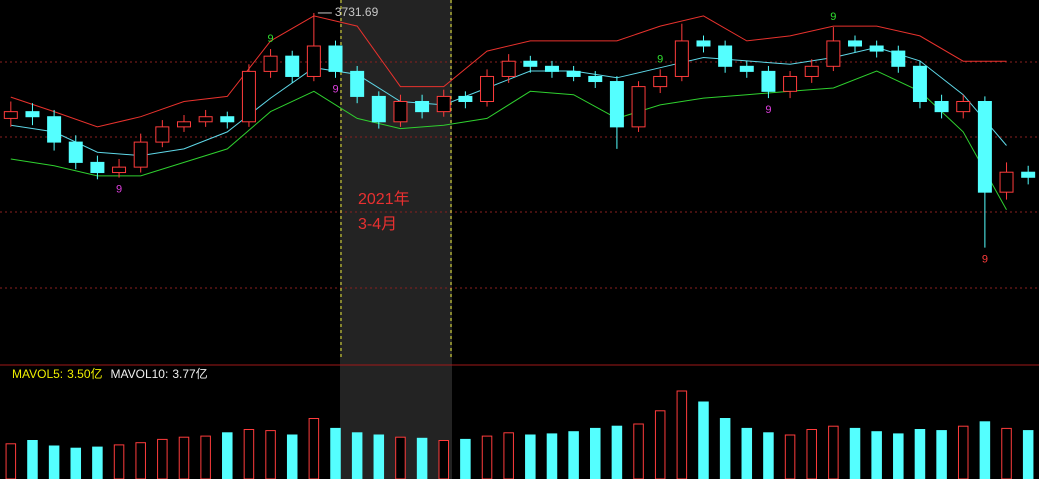 Image resolution: width=1039 pixels, height=479 pixels. I want to click on region-label: 3-4月, so click(377, 224).